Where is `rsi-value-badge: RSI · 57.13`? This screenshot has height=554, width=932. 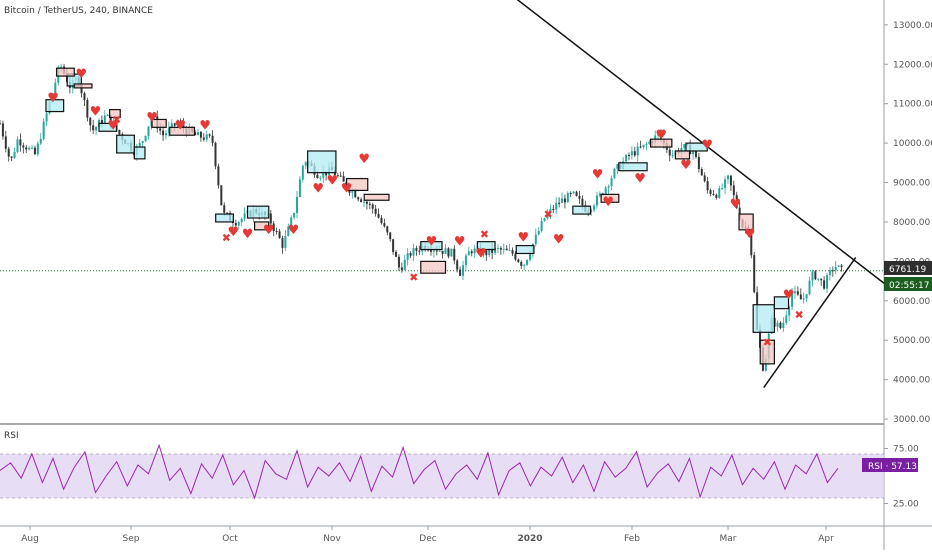
rsi-value-badge: RSI · 57.13 is located at coordinates (890, 465).